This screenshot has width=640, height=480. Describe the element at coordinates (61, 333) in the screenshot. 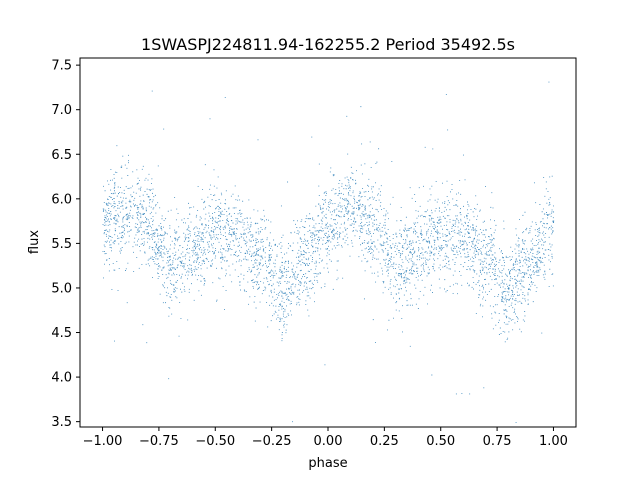

I see `y-tick-label: 4.5` at that location.